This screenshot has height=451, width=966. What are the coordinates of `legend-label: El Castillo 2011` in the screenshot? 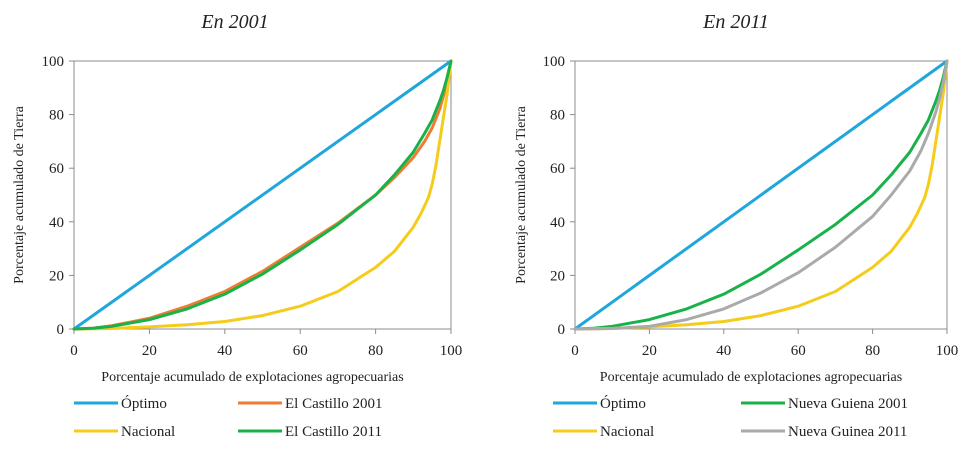 It's located at (333, 432).